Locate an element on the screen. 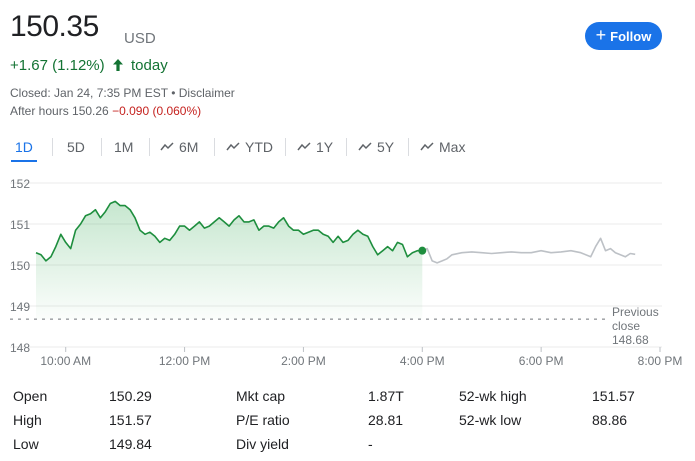  stat-value: 1.87T is located at coordinates (386, 396).